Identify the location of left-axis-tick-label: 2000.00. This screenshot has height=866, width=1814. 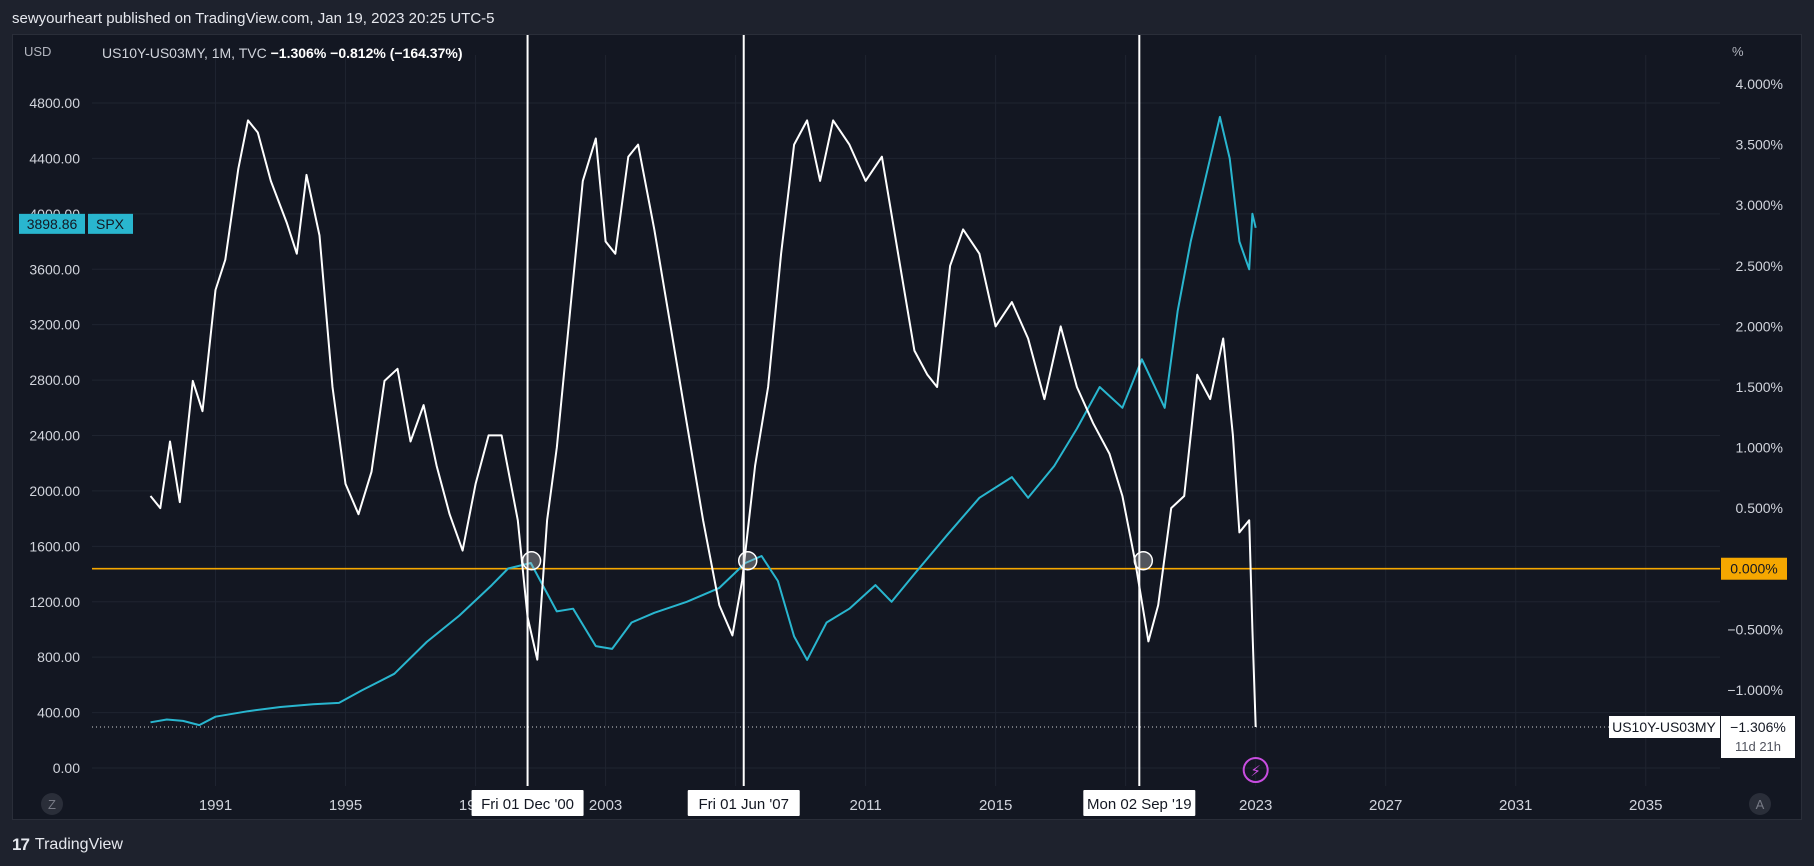
(54, 491).